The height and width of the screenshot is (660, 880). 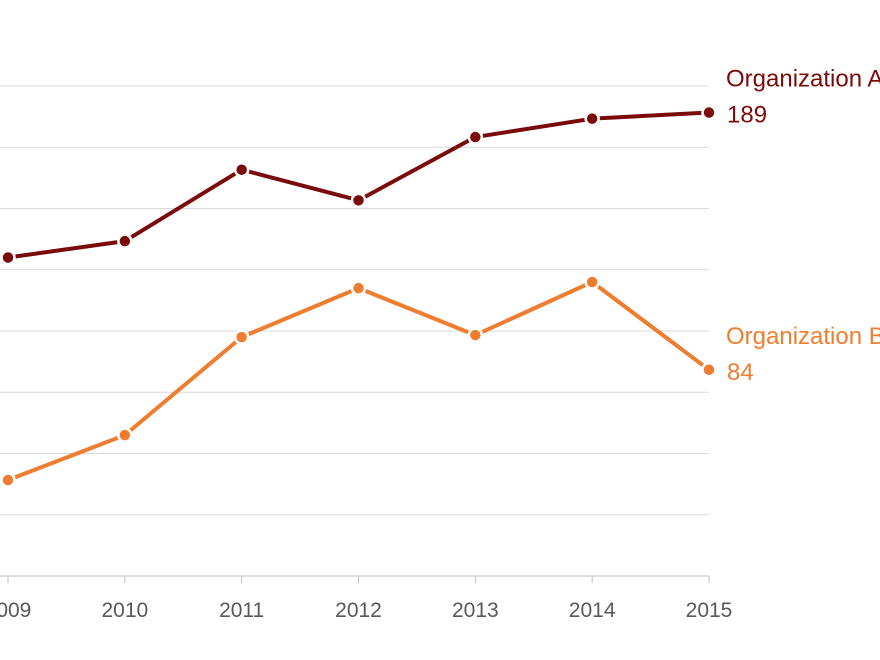 What do you see at coordinates (747, 115) in the screenshot?
I see `series-end-value-label: 189` at bounding box center [747, 115].